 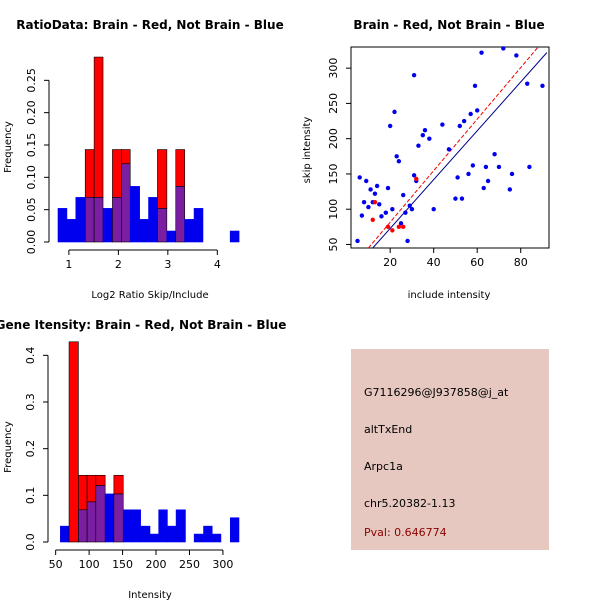 What do you see at coordinates (333, 68) in the screenshot?
I see `scatter-y-tick-label: 300` at bounding box center [333, 68].